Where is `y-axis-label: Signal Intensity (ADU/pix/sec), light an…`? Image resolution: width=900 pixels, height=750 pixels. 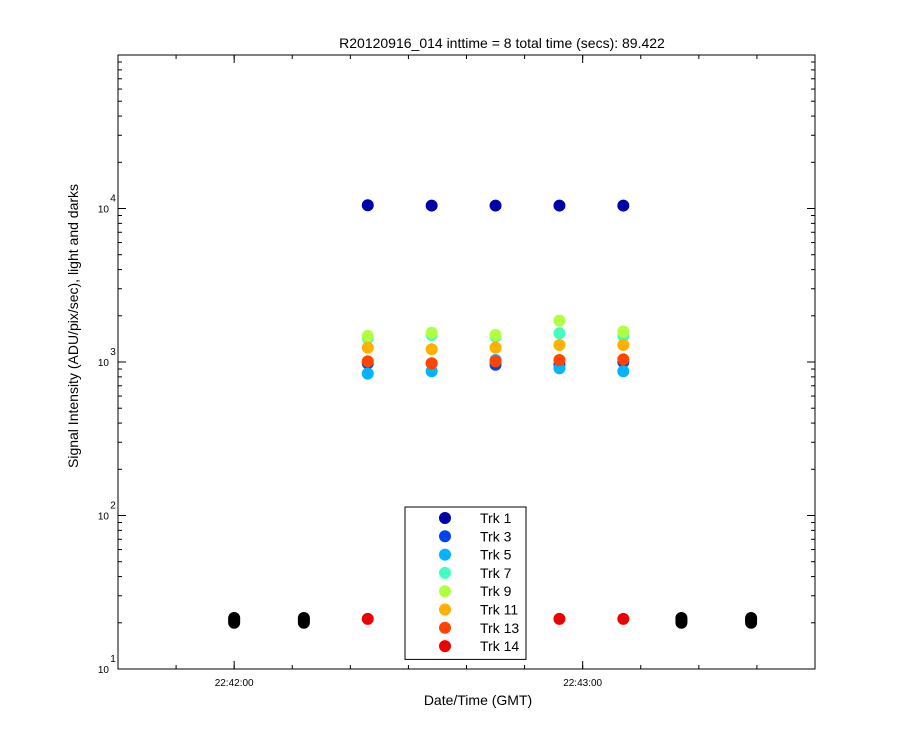
y-axis-label: Signal Intensity (ADU/pix/sec), light an… is located at coordinates (73, 326).